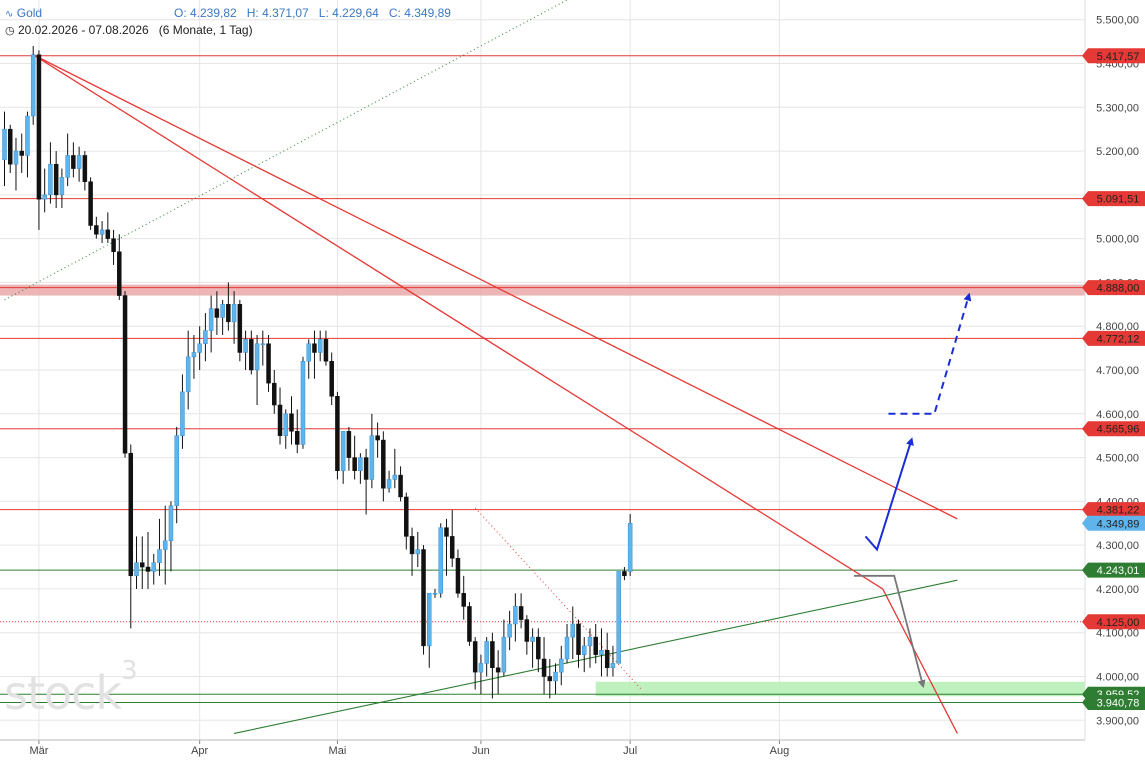 Image resolution: width=1145 pixels, height=763 pixels. I want to click on symbol-header: ∿ Gold, so click(23, 13).